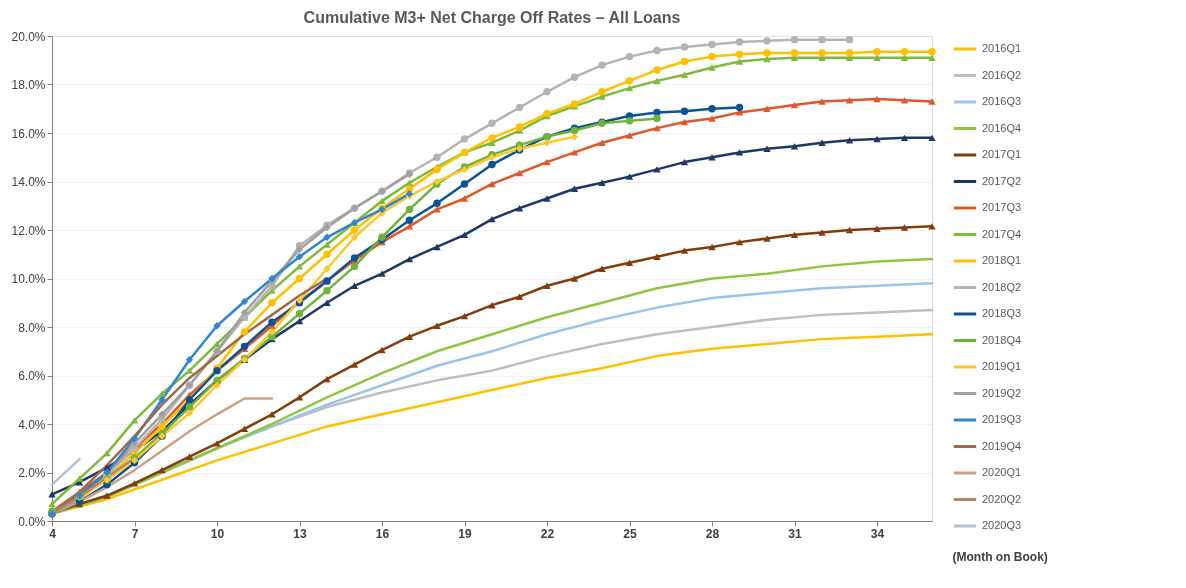 Image resolution: width=1186 pixels, height=588 pixels. Describe the element at coordinates (32, 521) in the screenshot. I see `y-tick-label: 0.0%` at that location.